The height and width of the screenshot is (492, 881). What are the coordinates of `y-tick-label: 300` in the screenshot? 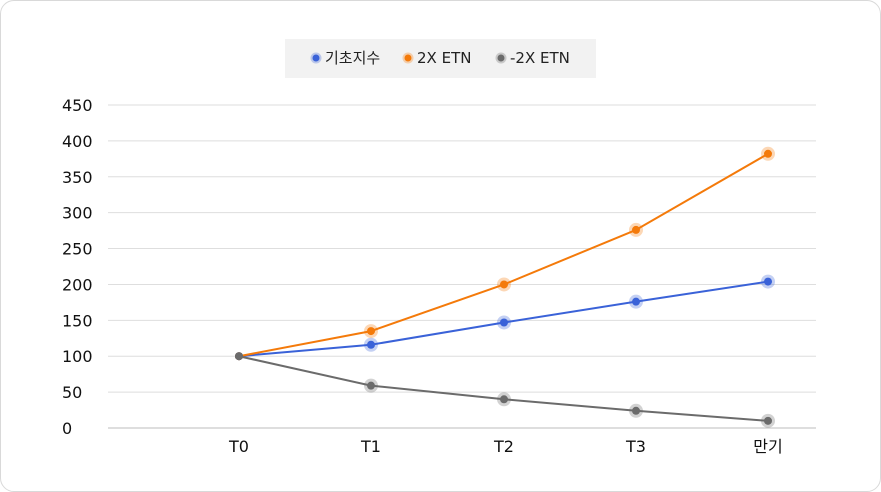 It's located at (77, 213).